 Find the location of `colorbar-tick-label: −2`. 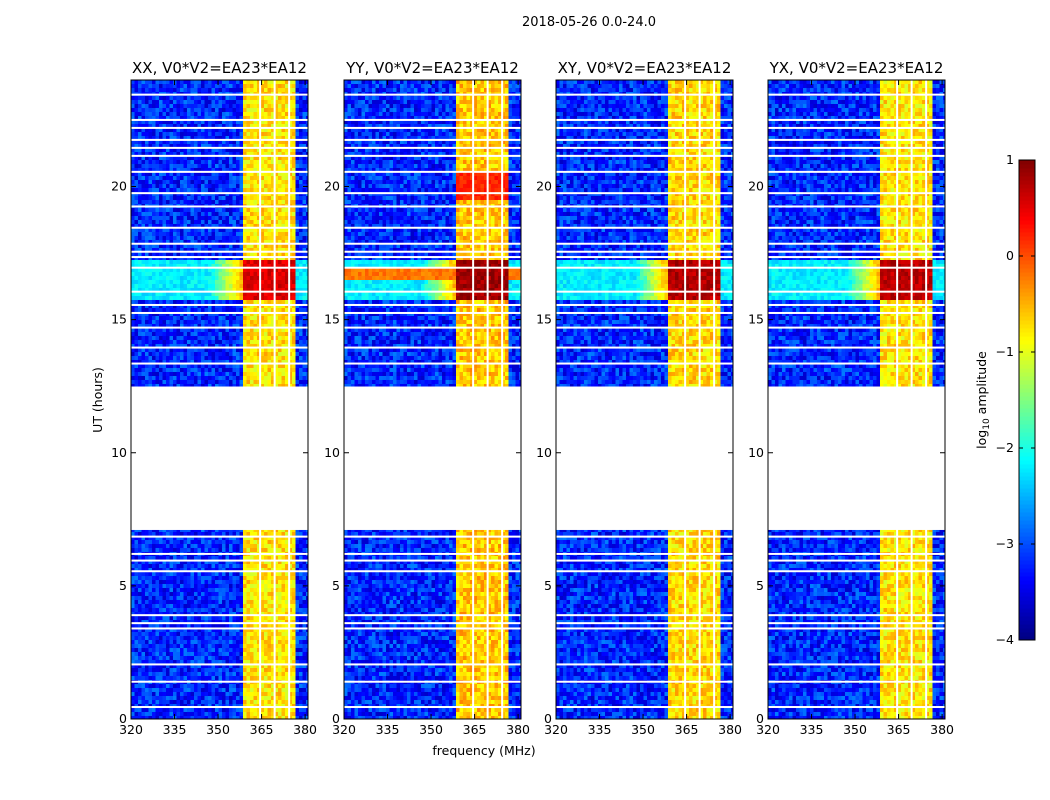

colorbar-tick-label: −2 is located at coordinates (1005, 447).